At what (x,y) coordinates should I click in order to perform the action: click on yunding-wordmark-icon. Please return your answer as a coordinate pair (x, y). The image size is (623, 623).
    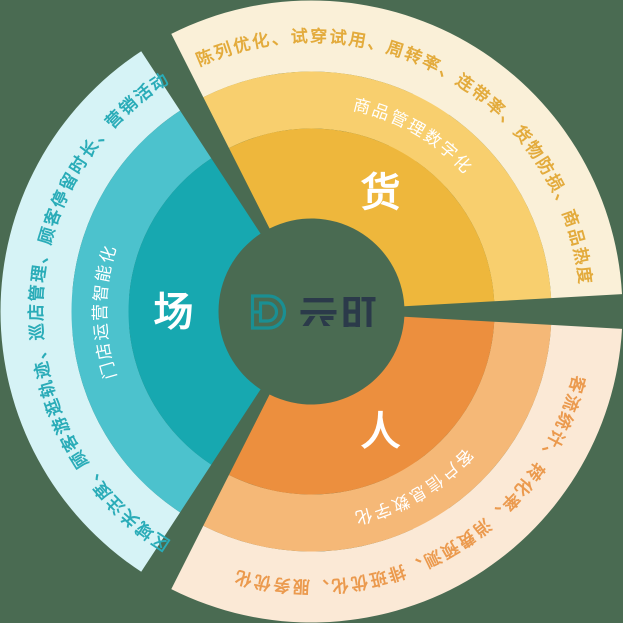
    Looking at the image, I should click on (337, 311).